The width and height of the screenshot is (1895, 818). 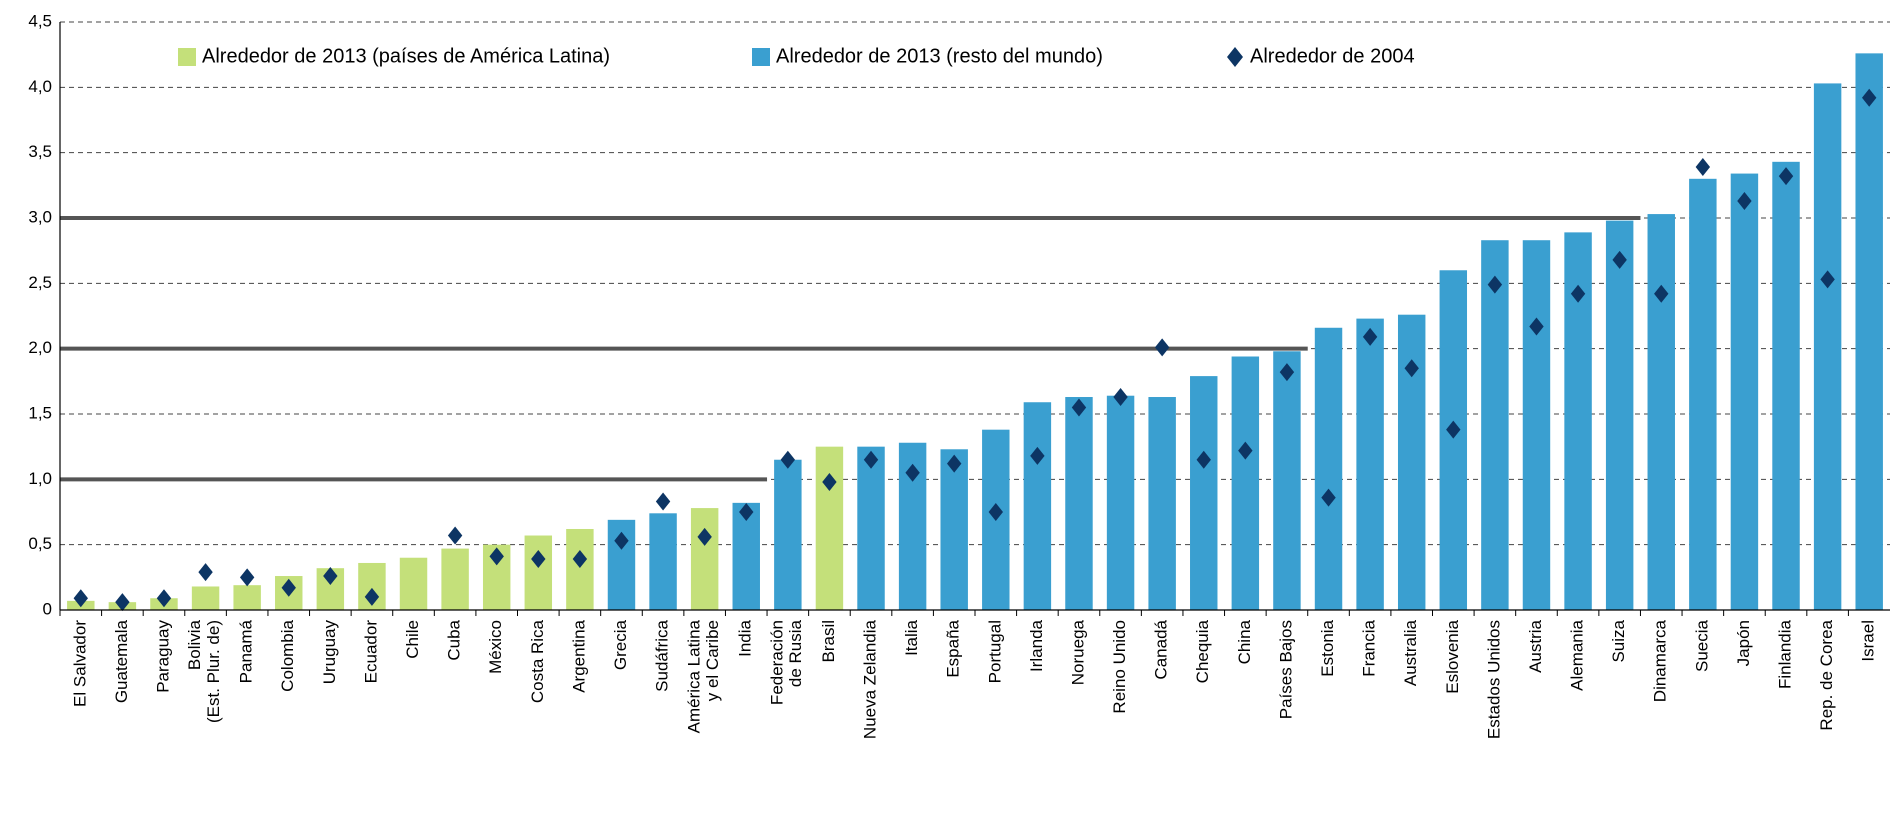 I want to click on x-tick-label: Dinamarca, so click(x=1660, y=660).